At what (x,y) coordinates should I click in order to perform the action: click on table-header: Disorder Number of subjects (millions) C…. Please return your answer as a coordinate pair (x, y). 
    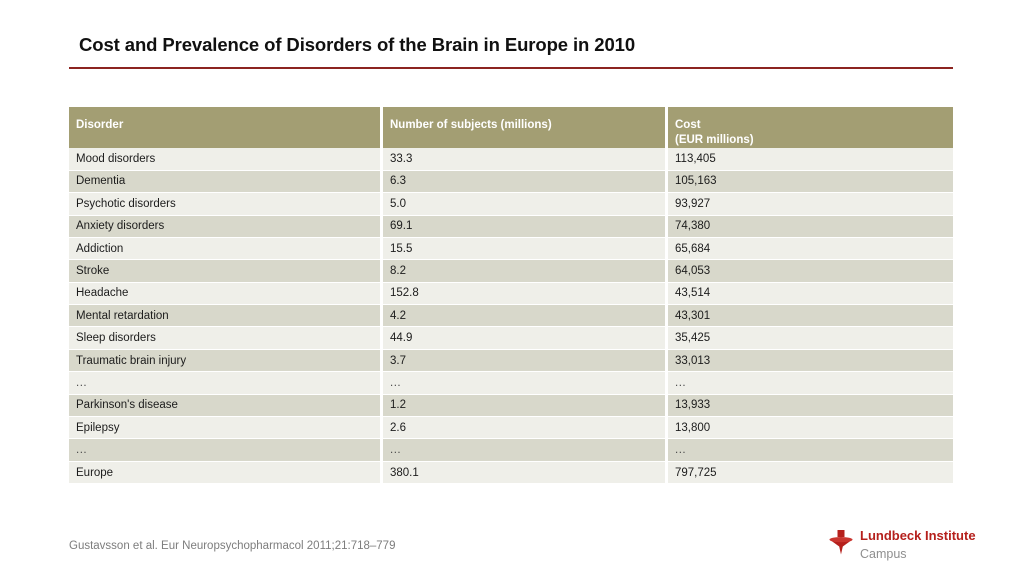
    Looking at the image, I should click on (511, 128).